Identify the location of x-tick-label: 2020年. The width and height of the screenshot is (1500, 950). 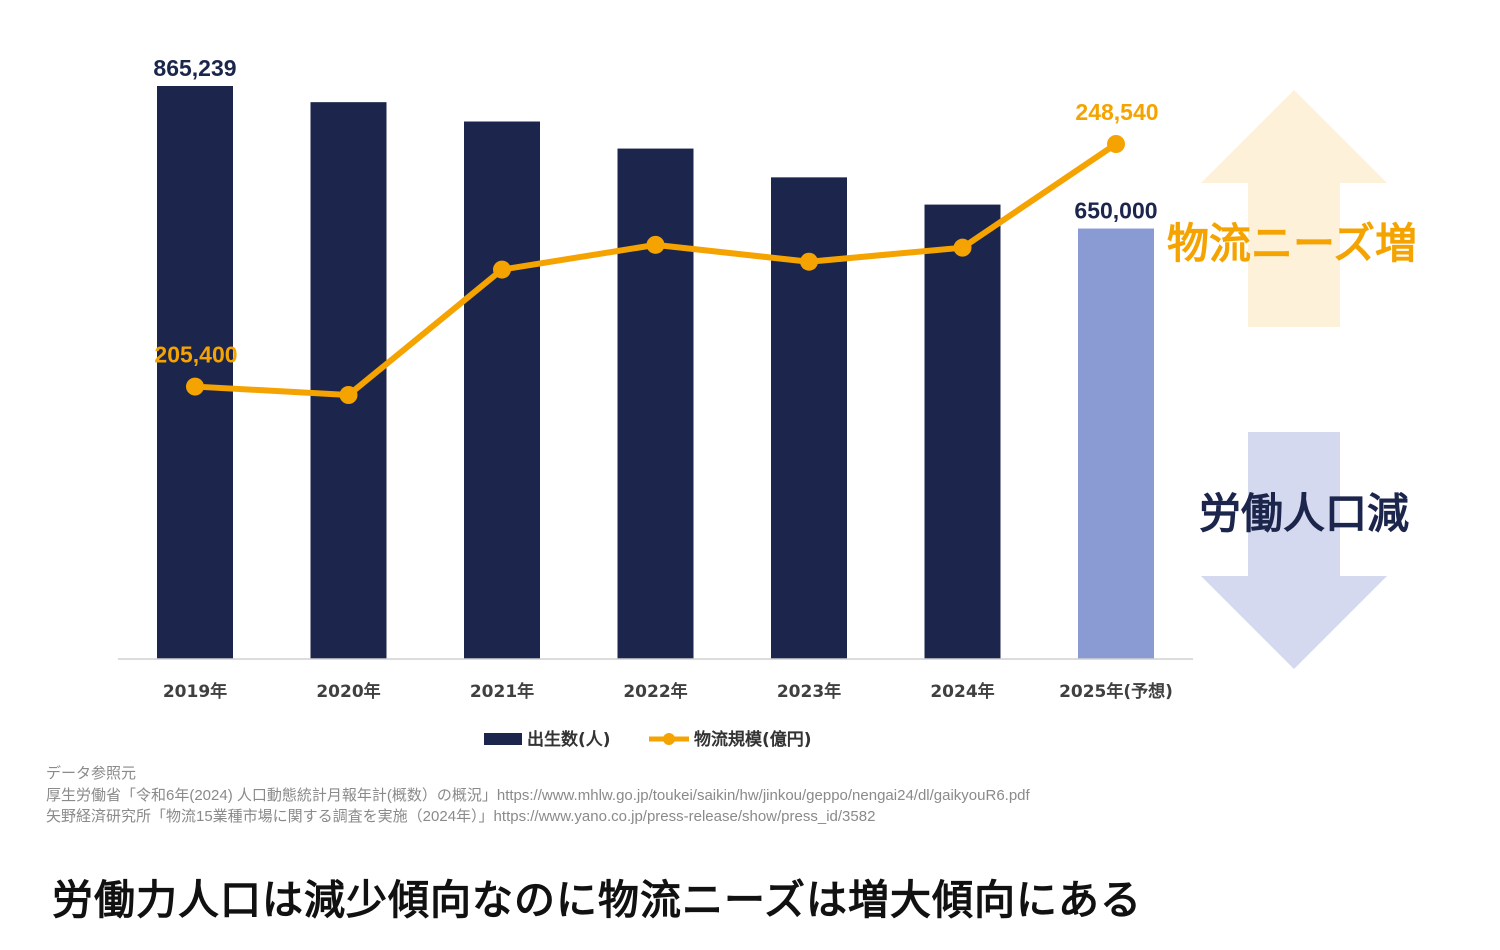
(348, 691).